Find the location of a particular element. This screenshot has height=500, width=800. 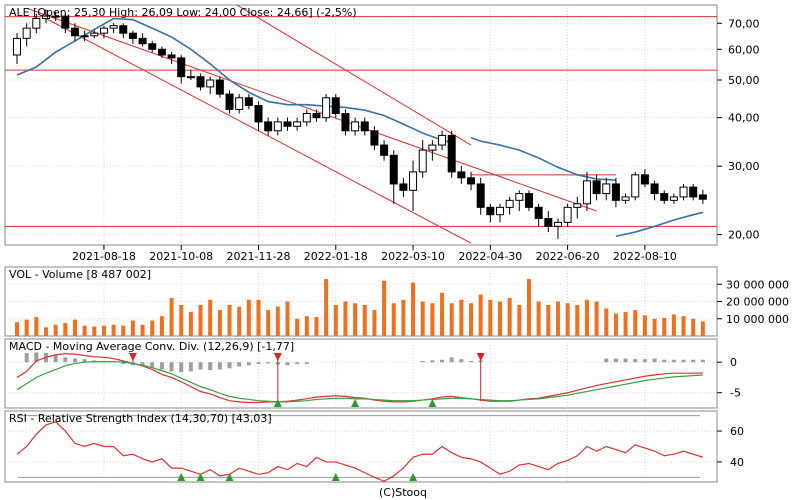

trendline-channel is located at coordinates (353, 75).